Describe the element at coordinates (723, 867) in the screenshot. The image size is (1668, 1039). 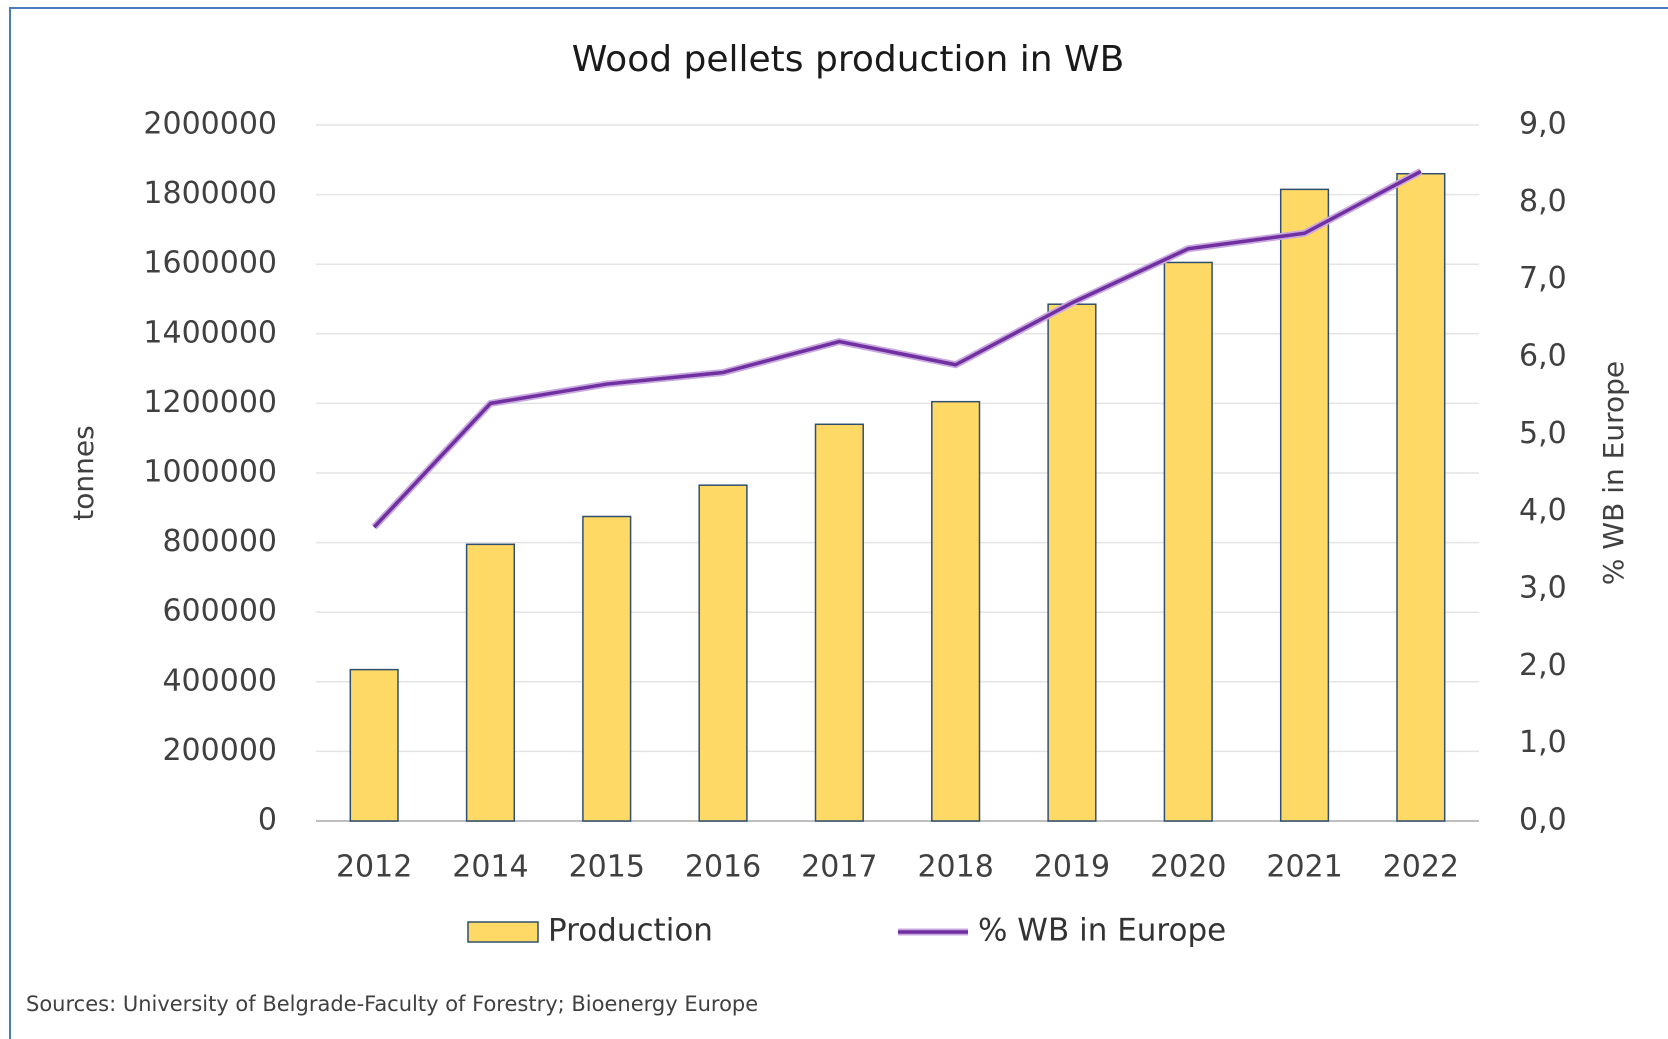
I see `x-tick-label: 2016` at that location.